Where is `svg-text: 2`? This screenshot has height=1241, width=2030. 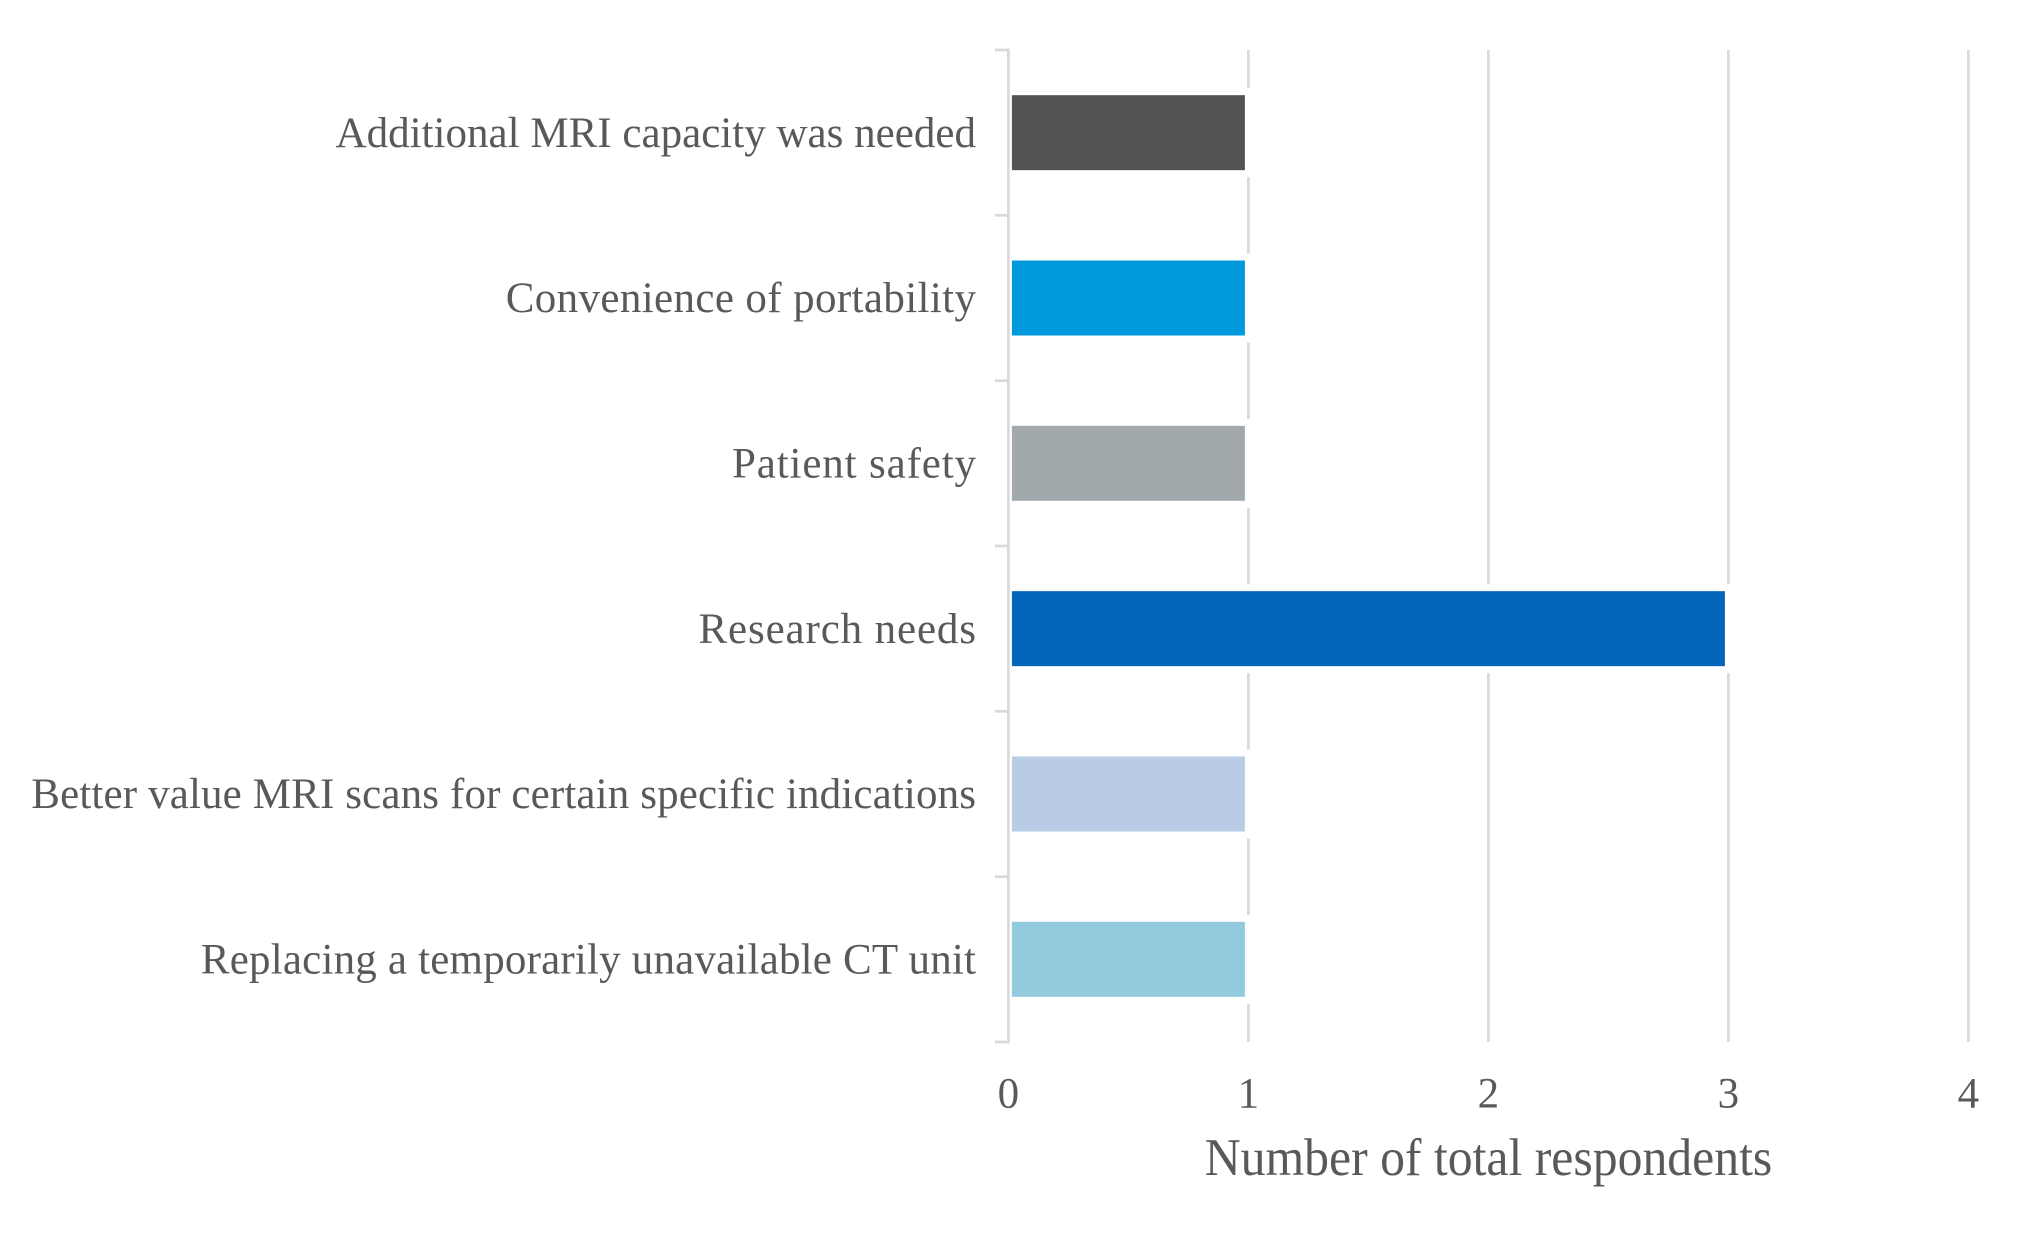
svg-text: 2 is located at coordinates (1489, 1094).